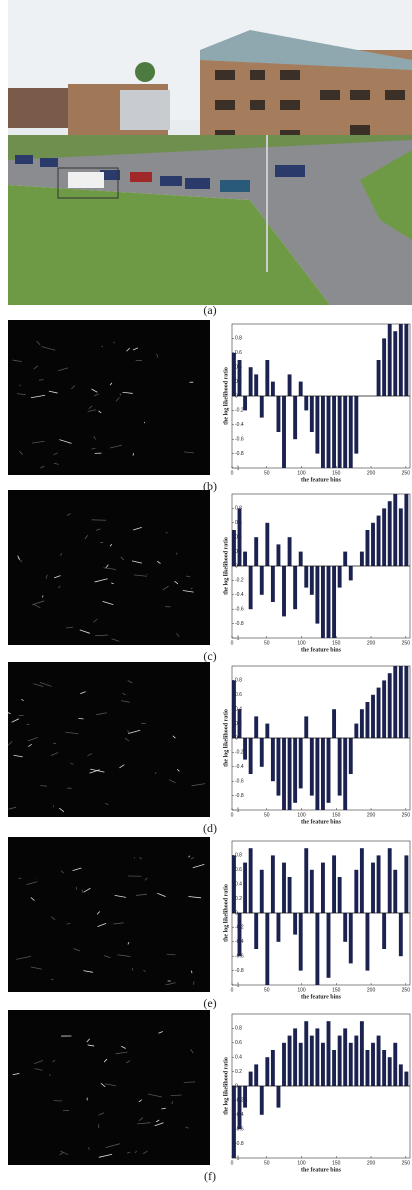  Describe the element at coordinates (226, 566) in the screenshot. I see `y-axis-label: the log likelihood ratio` at that location.